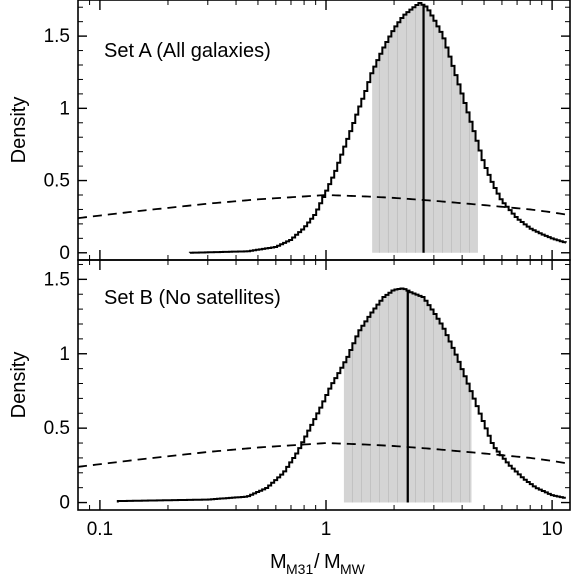 This screenshot has height=581, width=577. What do you see at coordinates (552, 529) in the screenshot?
I see `x-tick-label: 10` at bounding box center [552, 529].